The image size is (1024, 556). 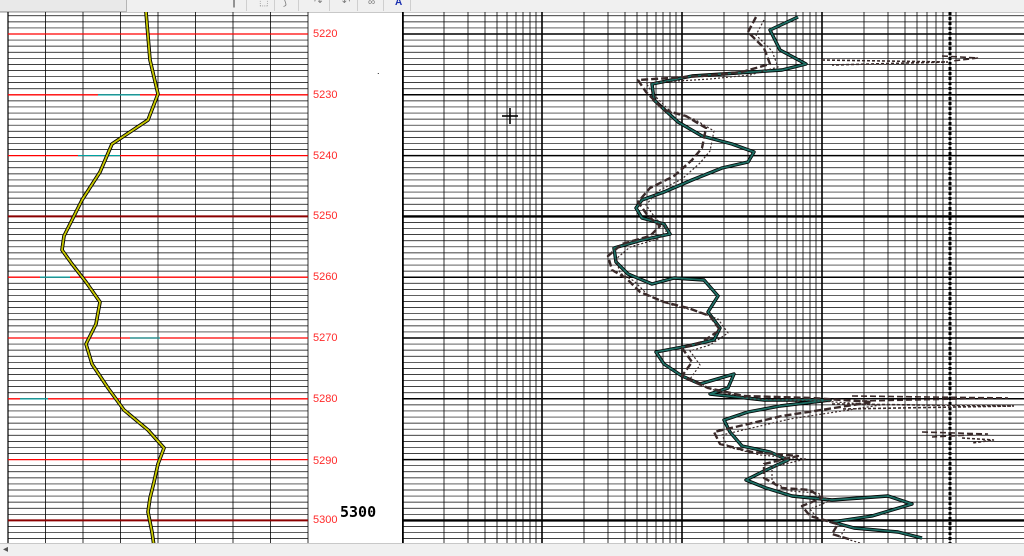 What do you see at coordinates (325, 277) in the screenshot?
I see `depth-label-5260: 5260` at bounding box center [325, 277].